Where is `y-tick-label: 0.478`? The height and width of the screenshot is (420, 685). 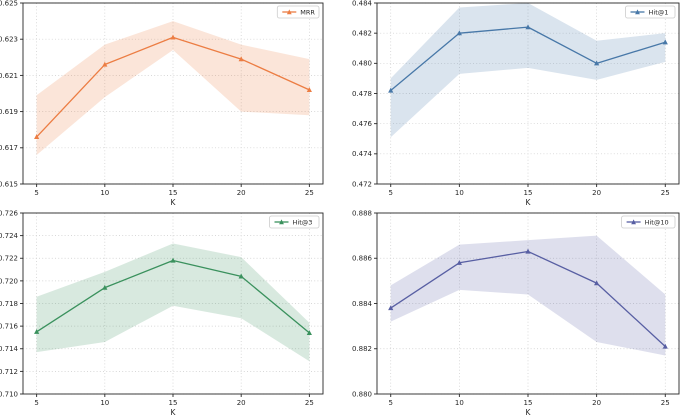 y-tick-label: 0.478 is located at coordinates (362, 94).